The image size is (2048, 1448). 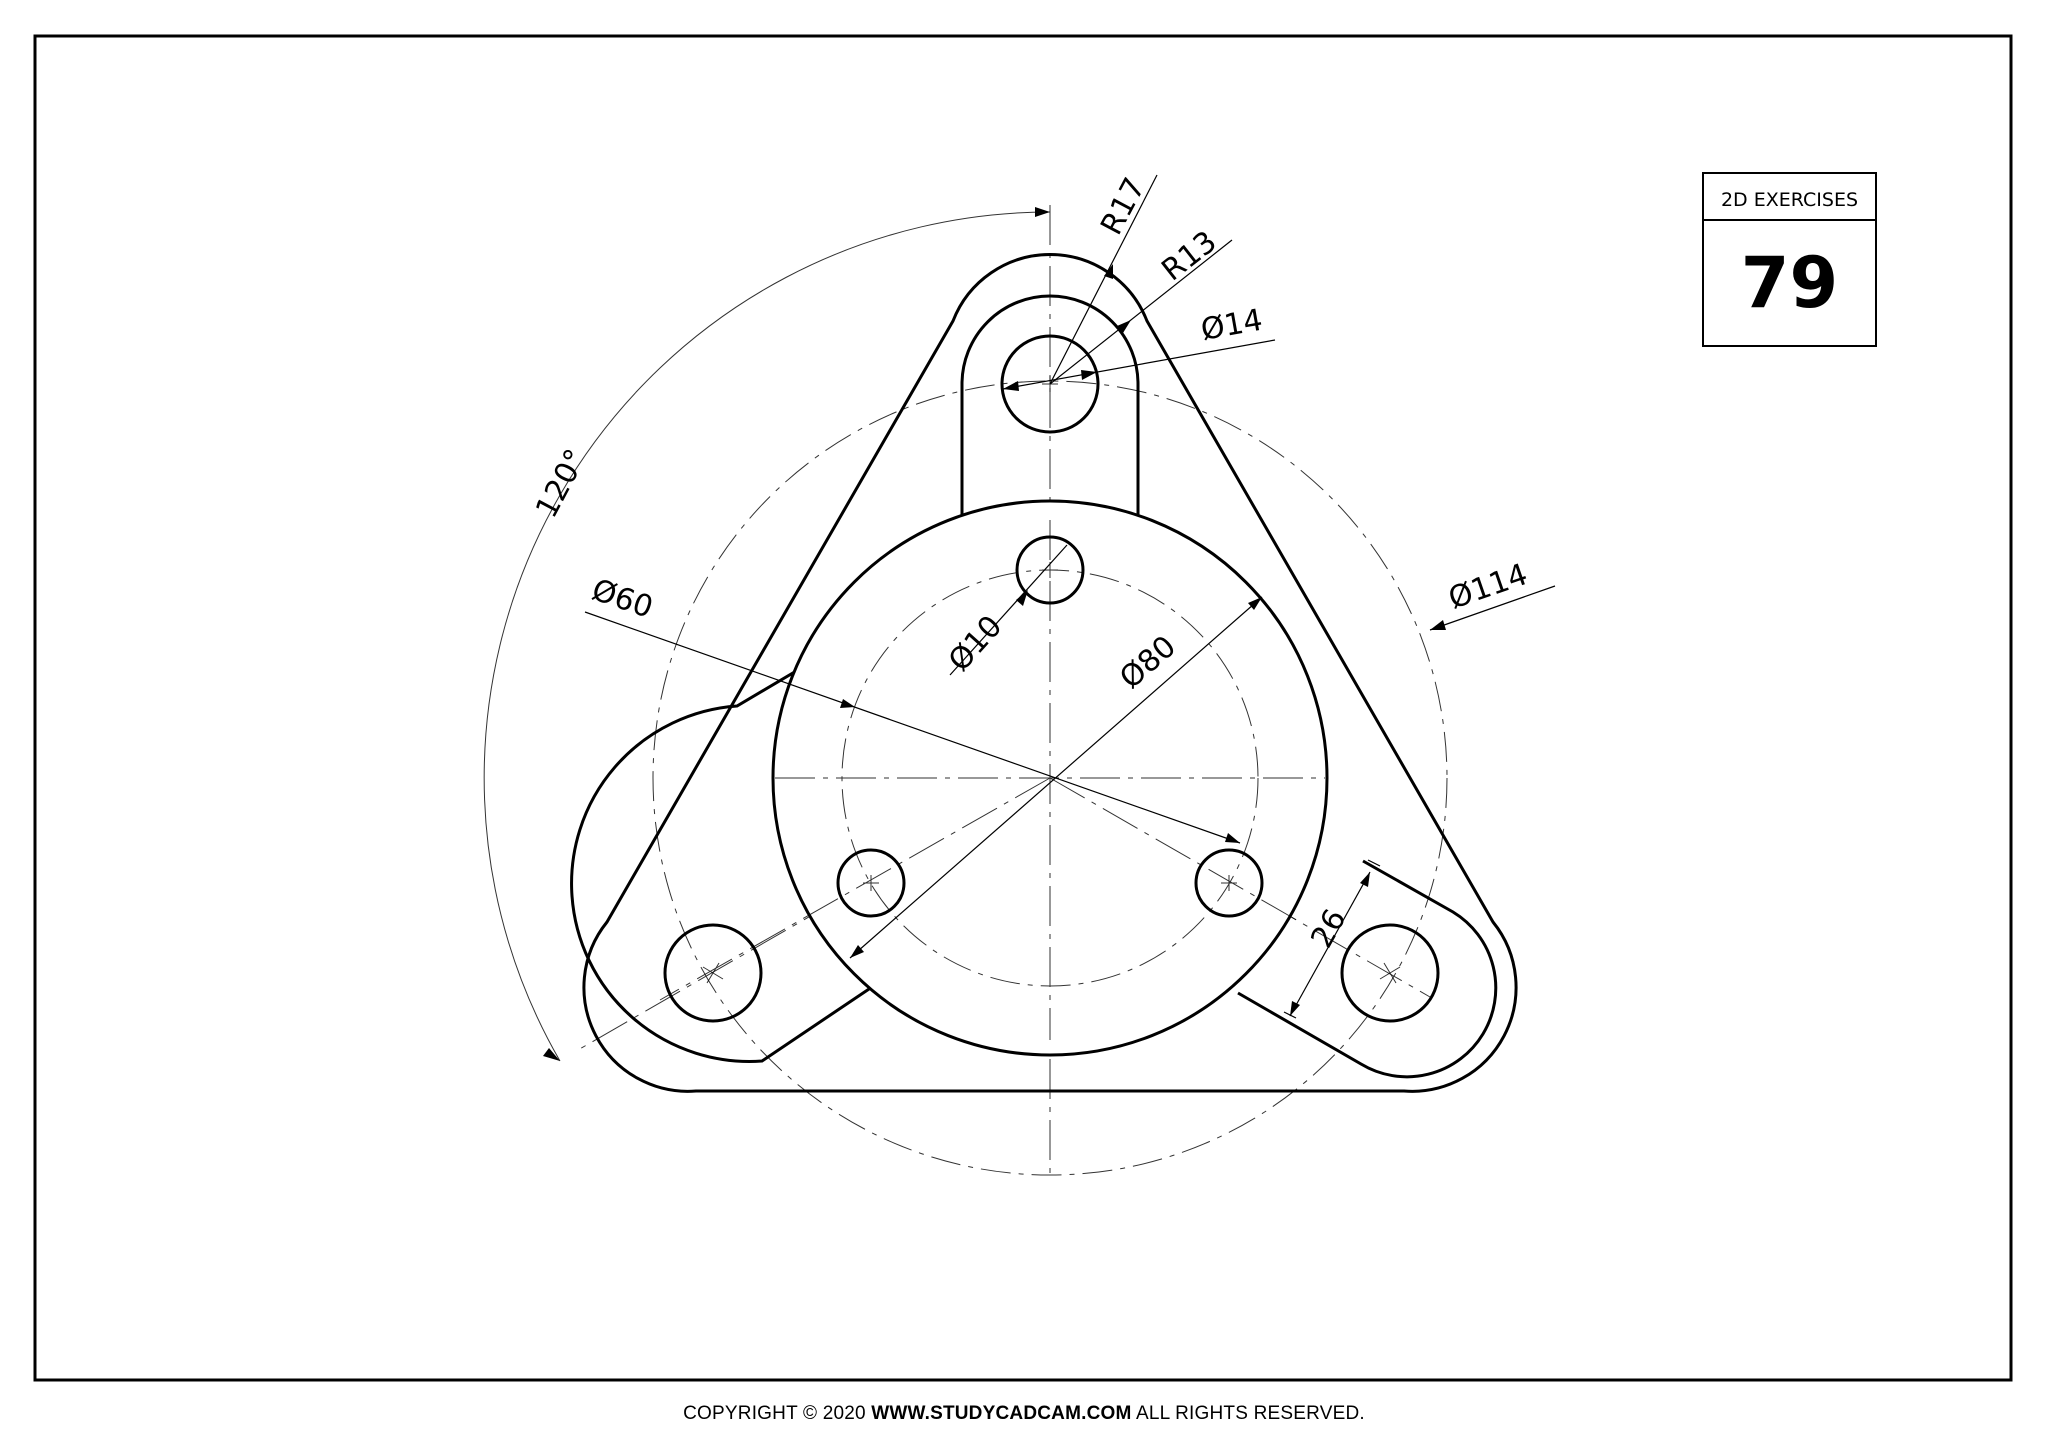 I want to click on arrow-dia14-b, so click(x=1089, y=375).